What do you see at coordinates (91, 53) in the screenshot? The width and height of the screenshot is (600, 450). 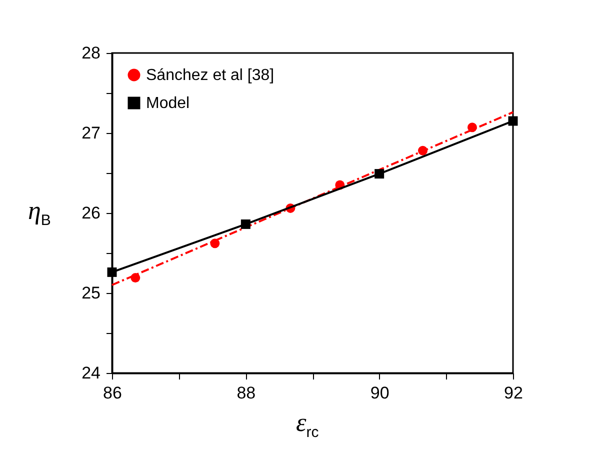 I see `y-tick-label: 28` at bounding box center [91, 53].